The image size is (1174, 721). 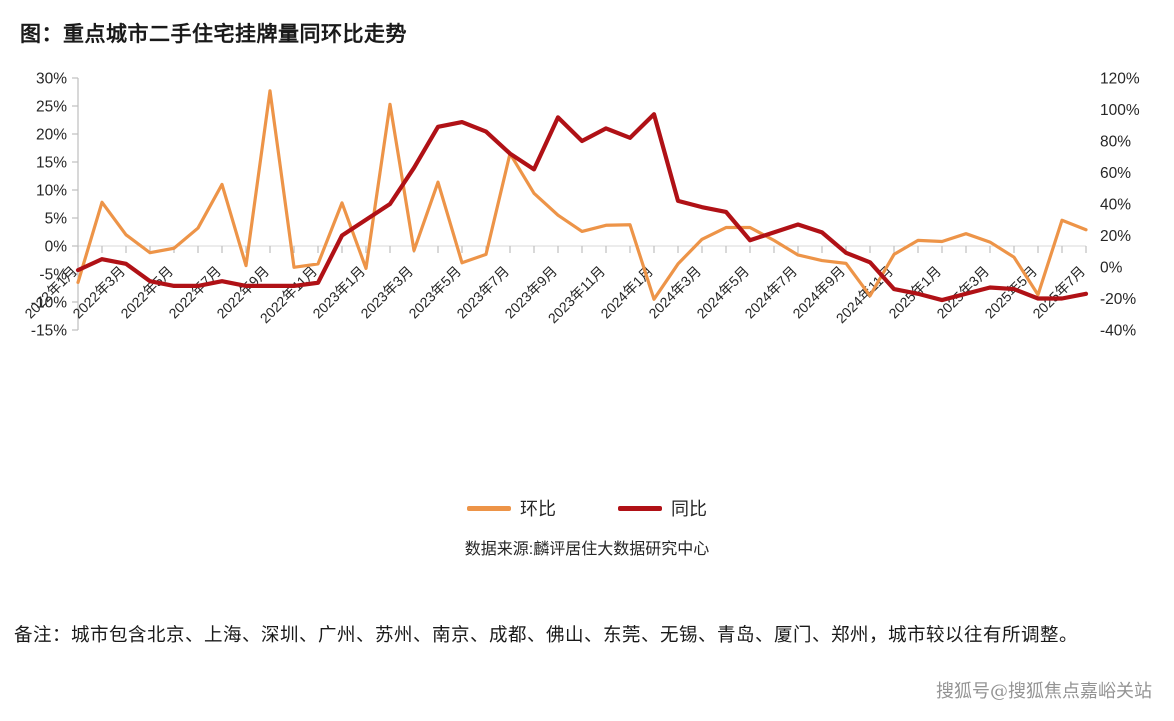 I want to click on data-source-text: 数据来源:麟评居住大数据研究中心, so click(x=587, y=549).